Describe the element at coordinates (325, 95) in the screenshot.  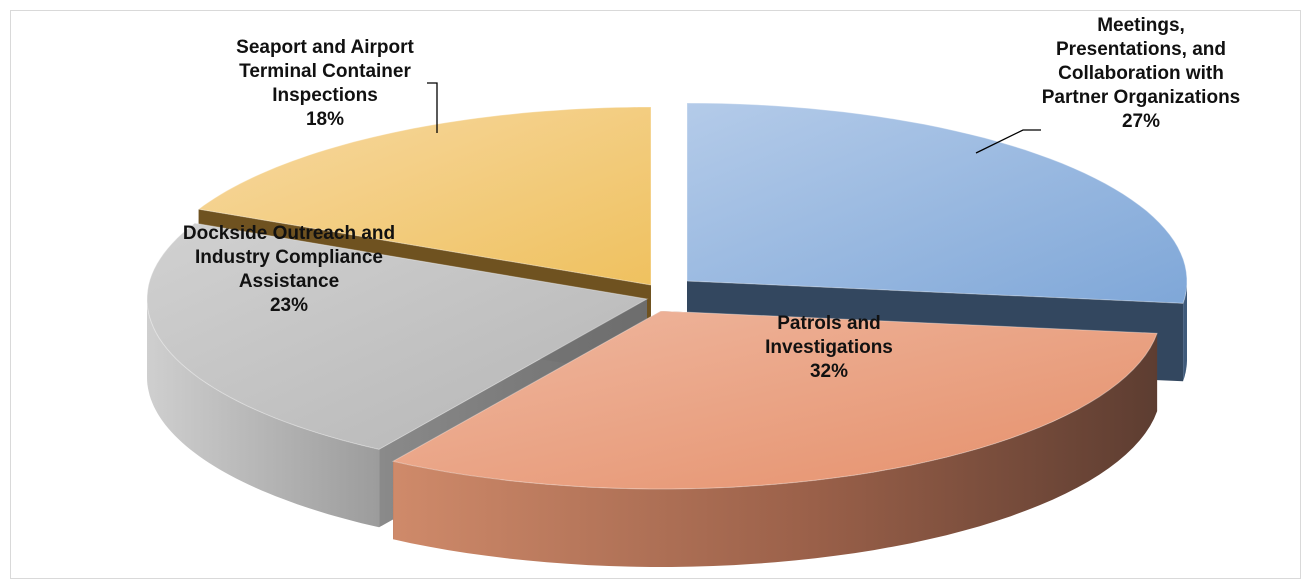
I see `slice-label-line-3-2: Inspections` at that location.